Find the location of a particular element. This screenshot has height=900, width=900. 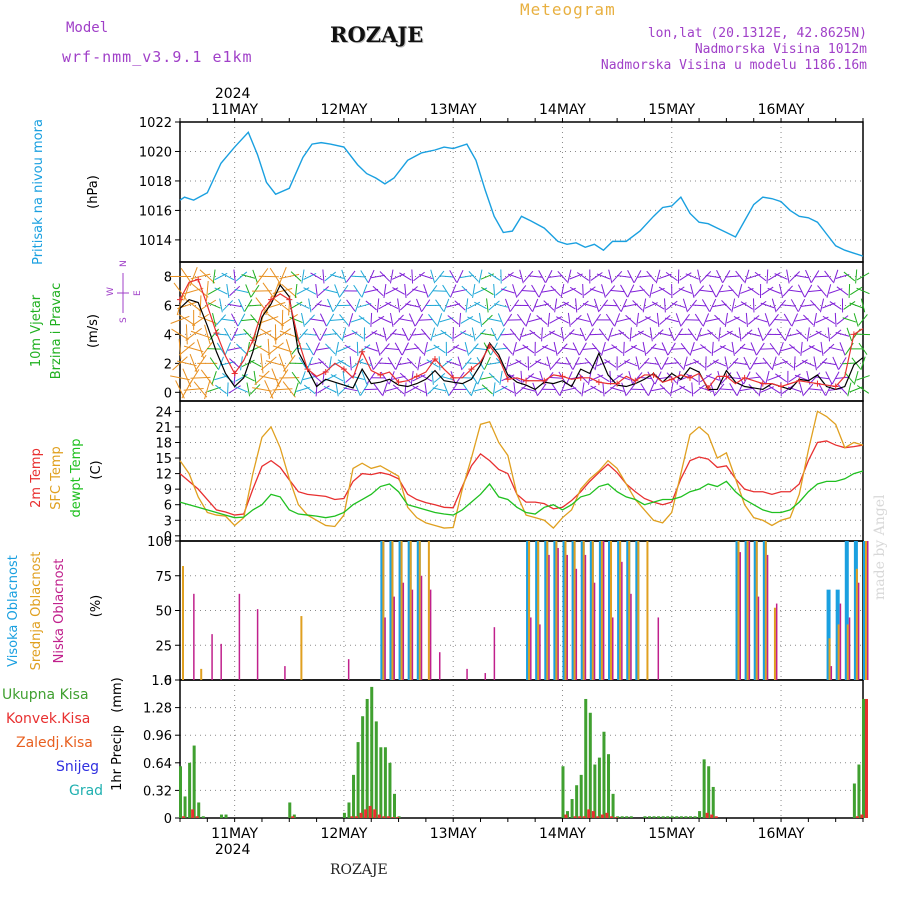

y-tick-label: 3 is located at coordinates (168, 521).